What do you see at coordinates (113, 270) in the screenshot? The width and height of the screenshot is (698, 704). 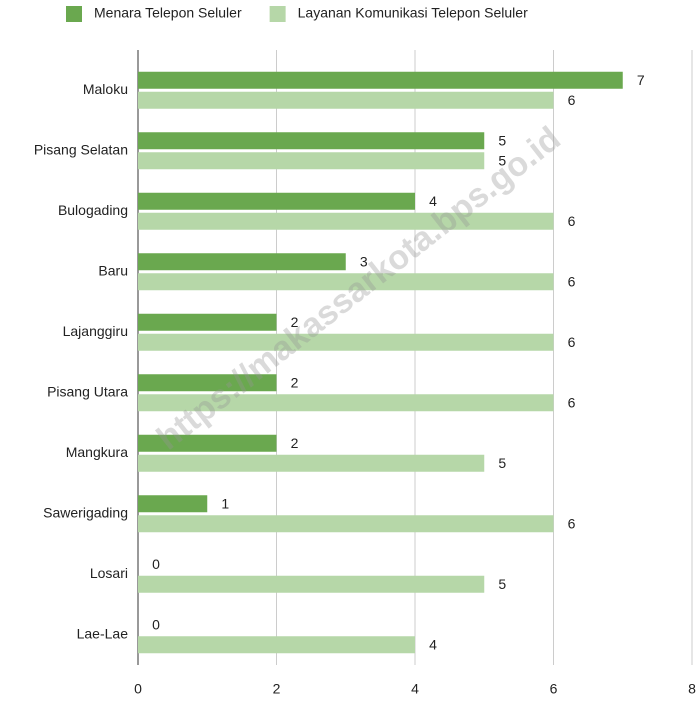 I see `y-tick-label: Baru` at bounding box center [113, 270].